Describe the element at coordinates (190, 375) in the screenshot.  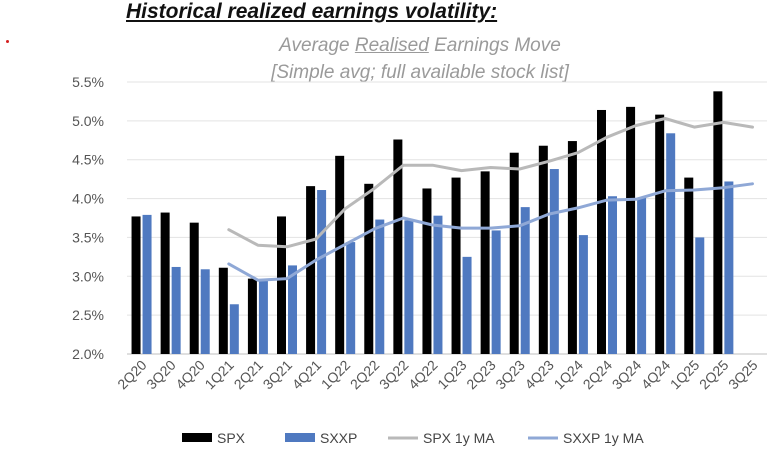
I see `x-tick-label: 4Q20` at that location.